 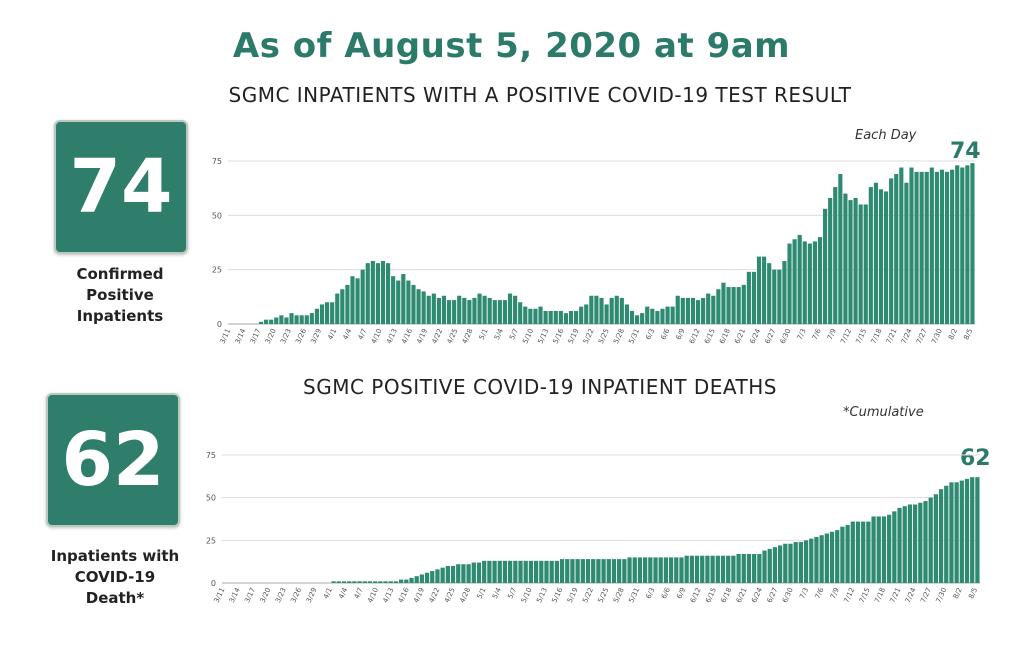 What do you see at coordinates (482, 593) in the screenshot?
I see `chart2-xtick-label: 5/1` at bounding box center [482, 593].